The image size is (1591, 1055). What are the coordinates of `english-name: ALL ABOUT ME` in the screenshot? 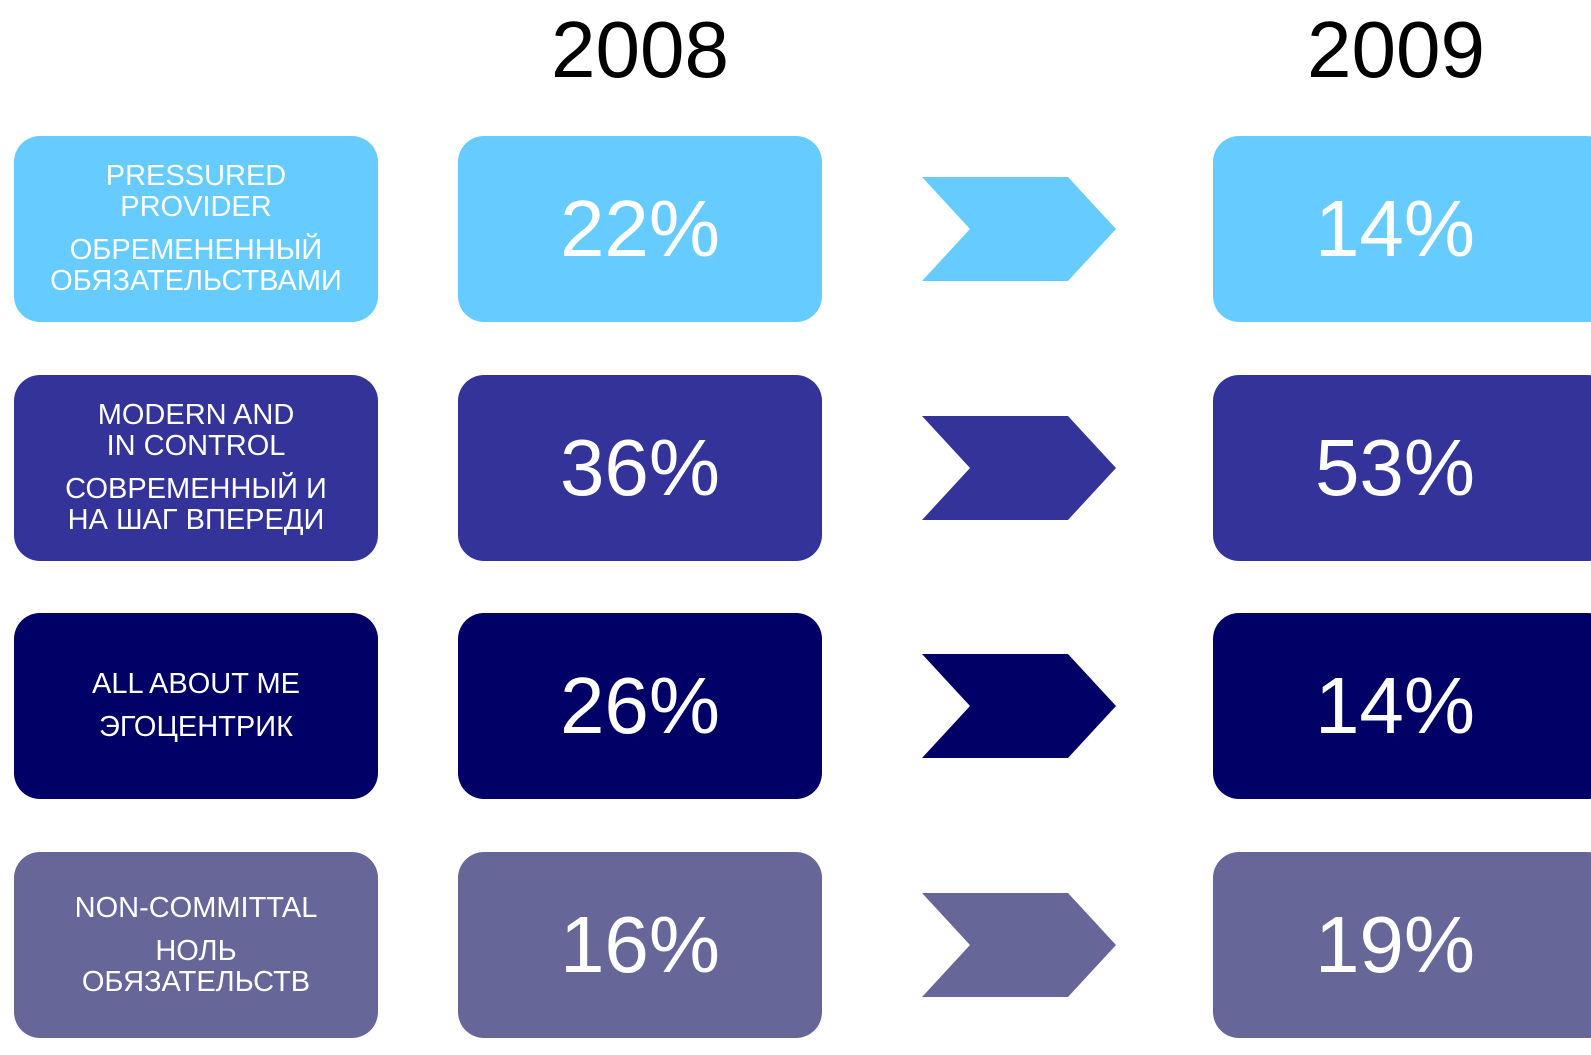 It's located at (196, 684).